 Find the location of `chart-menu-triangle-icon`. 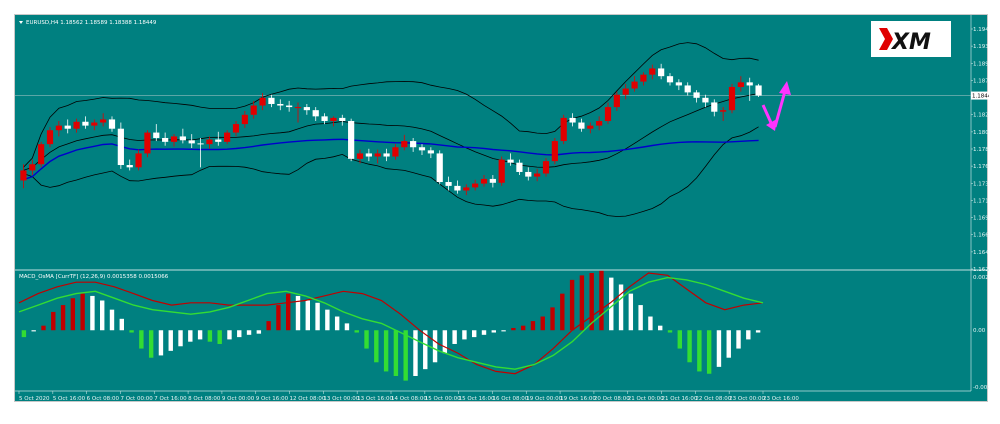

chart-menu-triangle-icon is located at coordinates (21, 22).